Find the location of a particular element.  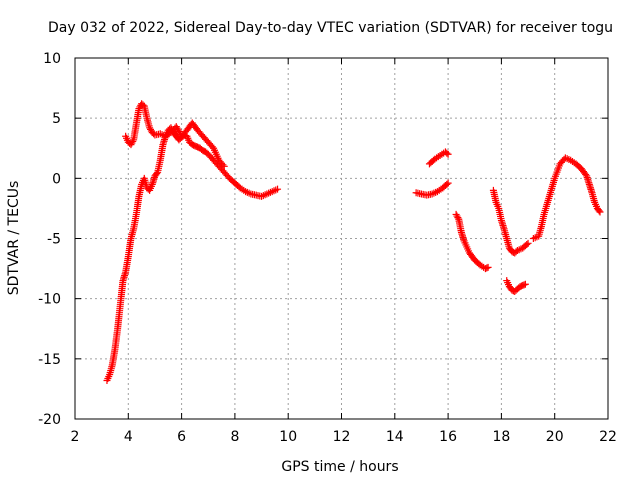

x-tick-label: 4 is located at coordinates (128, 437).